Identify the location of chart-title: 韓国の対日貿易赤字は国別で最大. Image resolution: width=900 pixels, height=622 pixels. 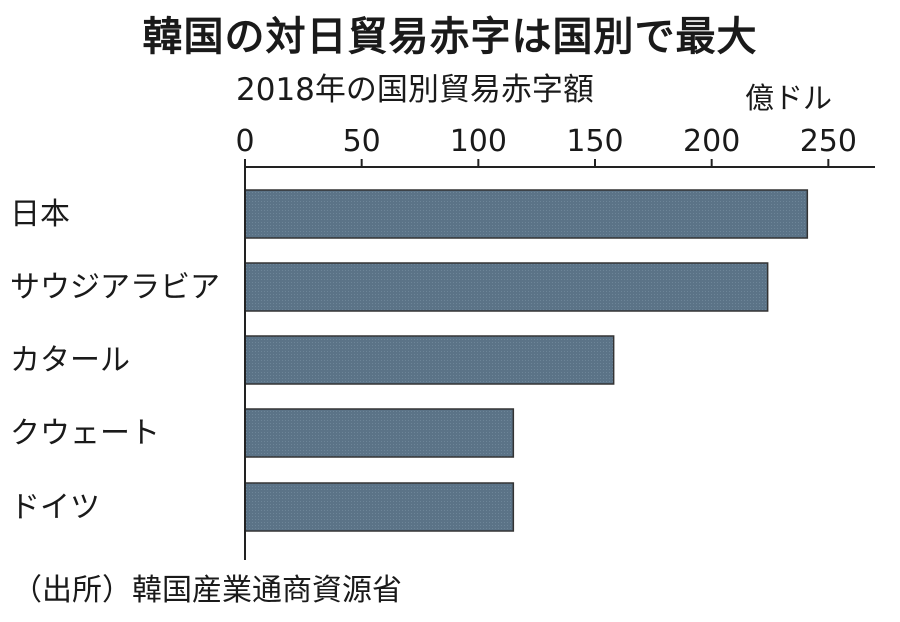
(450, 37).